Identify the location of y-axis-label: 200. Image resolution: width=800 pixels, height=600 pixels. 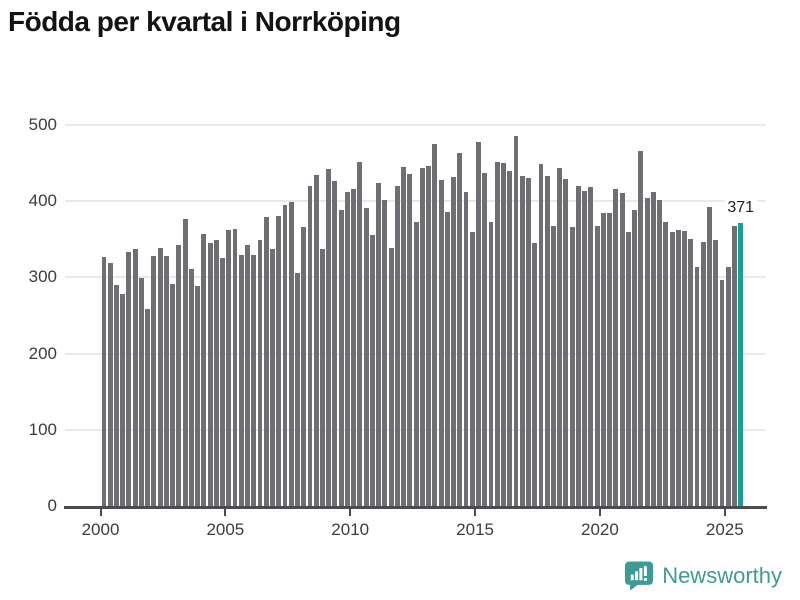
(42, 353).